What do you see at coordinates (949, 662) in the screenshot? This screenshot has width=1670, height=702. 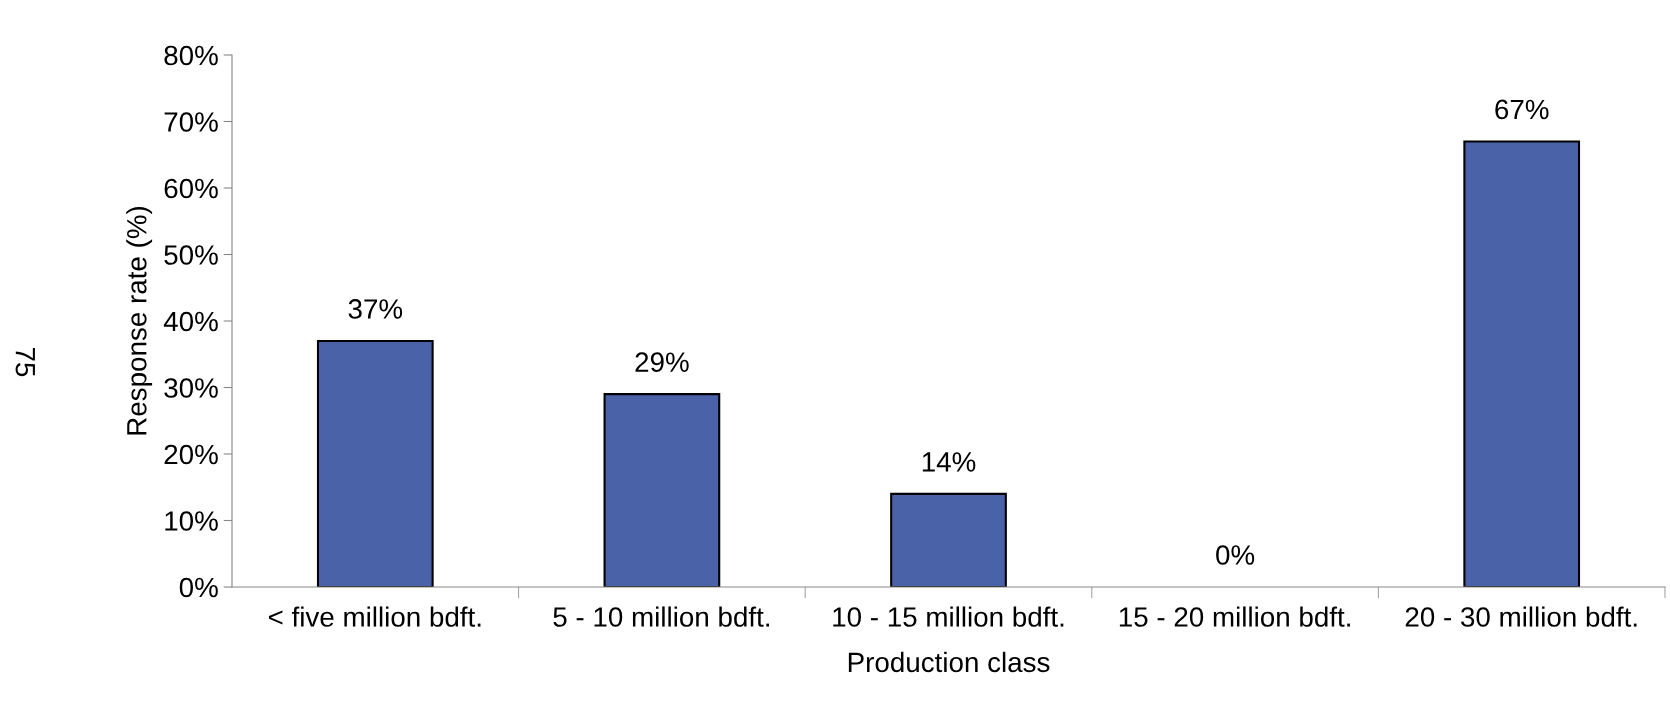 I see `x-axis-title: Production class` at bounding box center [949, 662].